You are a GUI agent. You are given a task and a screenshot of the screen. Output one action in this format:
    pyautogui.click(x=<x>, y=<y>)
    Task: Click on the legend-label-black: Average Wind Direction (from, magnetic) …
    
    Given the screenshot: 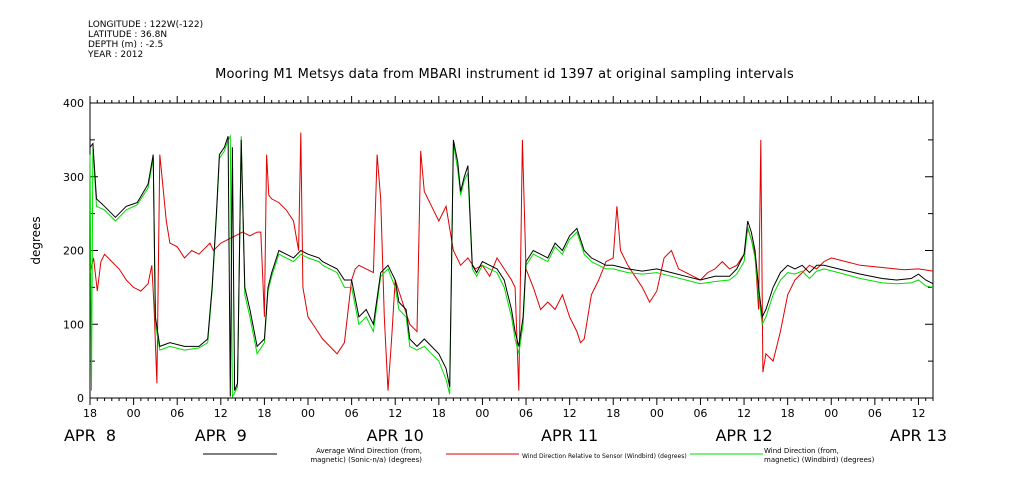 What is the action you would take?
    pyautogui.click(x=366, y=455)
    